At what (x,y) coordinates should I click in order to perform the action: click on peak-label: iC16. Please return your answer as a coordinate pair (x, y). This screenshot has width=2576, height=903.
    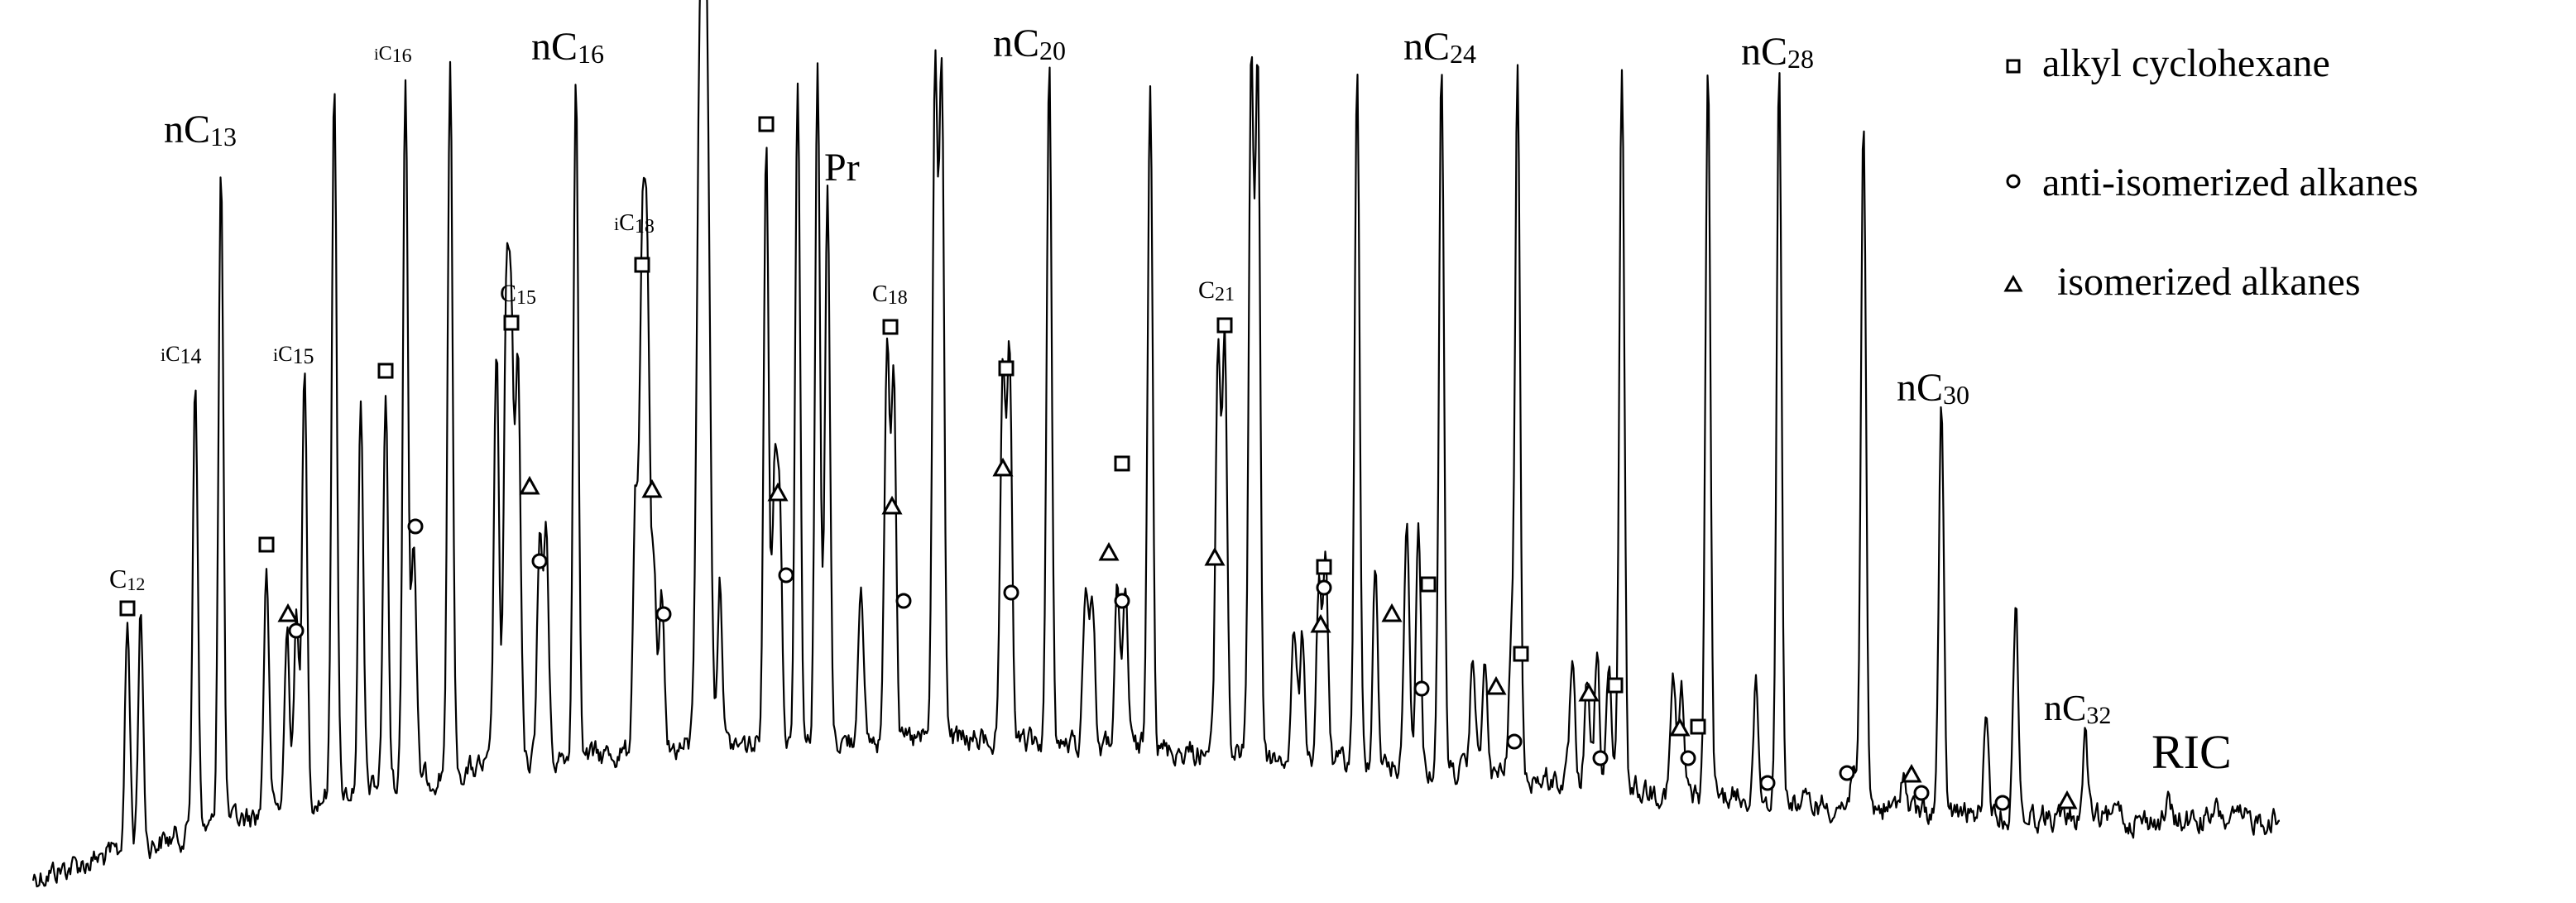
    Looking at the image, I should click on (393, 55).